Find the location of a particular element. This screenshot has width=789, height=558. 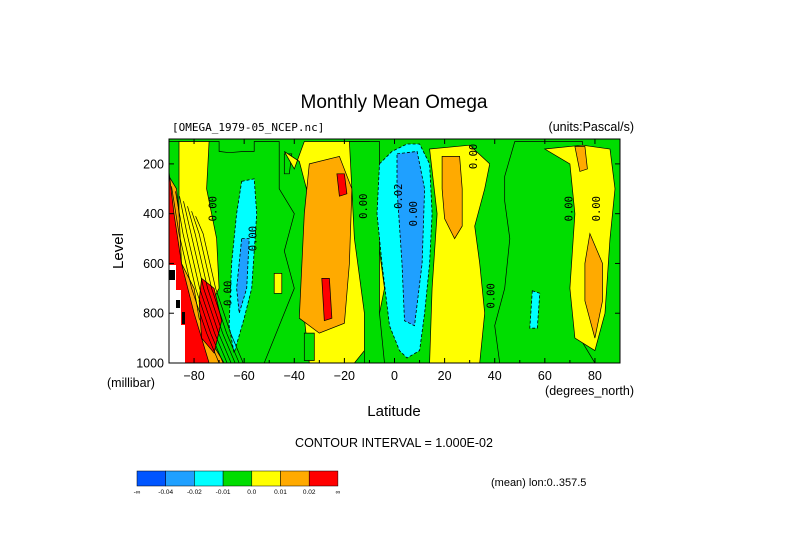

y-tick-label-600: 600 is located at coordinates (153, 264).